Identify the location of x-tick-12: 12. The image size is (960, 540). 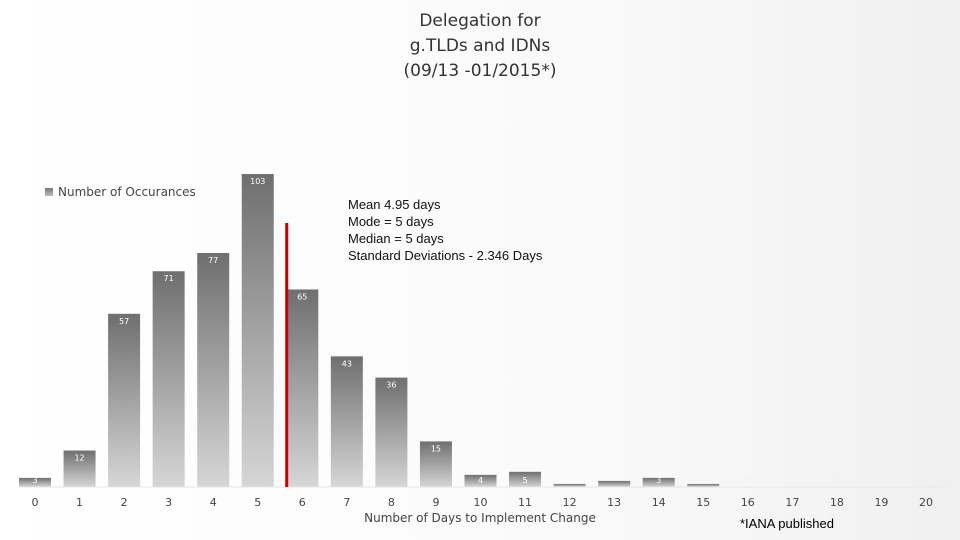
(570, 502).